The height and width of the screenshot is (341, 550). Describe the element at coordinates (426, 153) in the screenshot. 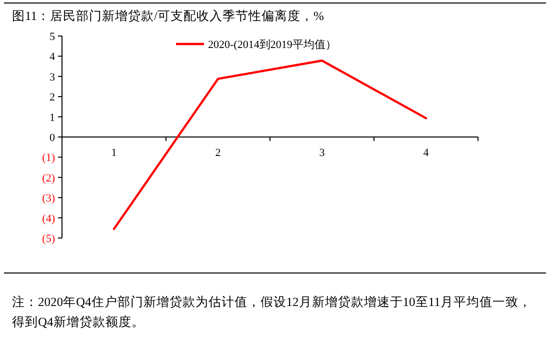

I see `x-tick-label: 4` at that location.